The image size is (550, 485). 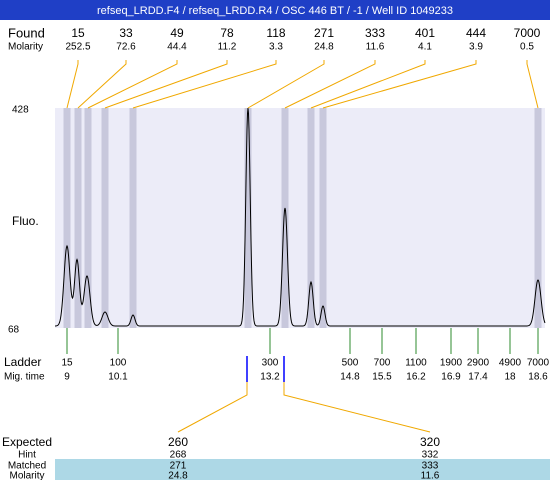 What do you see at coordinates (177, 33) in the screenshot?
I see `found-size: 49` at bounding box center [177, 33].